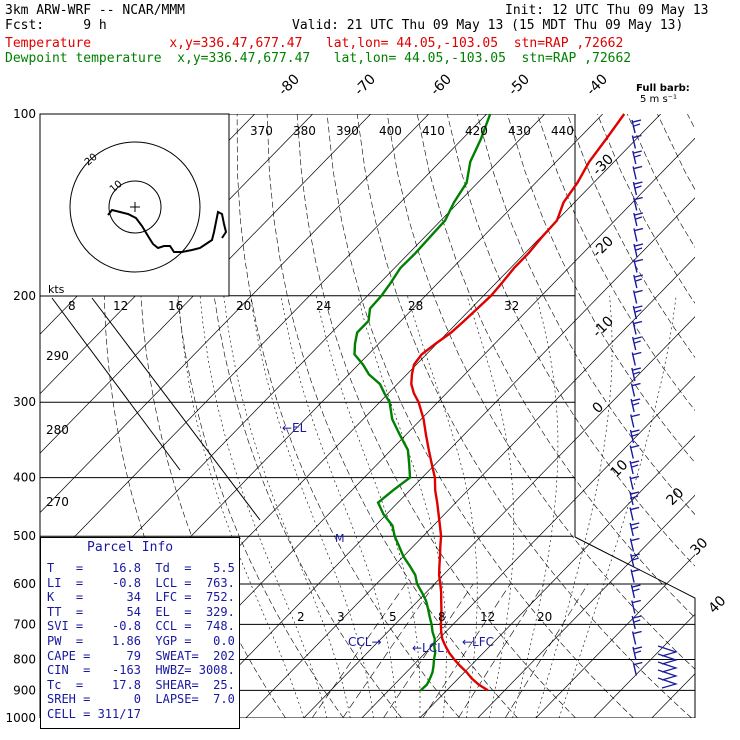 Image resolution: width=740 pixels, height=740 pixels. I want to click on annotation-lcl: ←LCL, so click(428, 648).